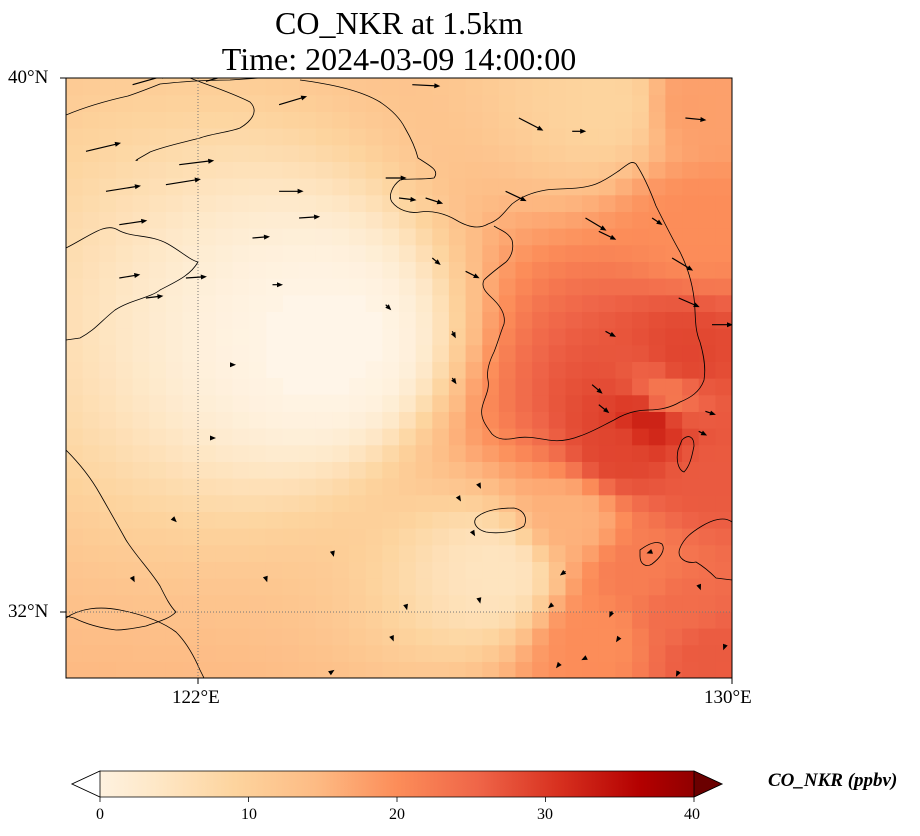  Describe the element at coordinates (685, 454) in the screenshot. I see `coastline-tsushima` at that location.